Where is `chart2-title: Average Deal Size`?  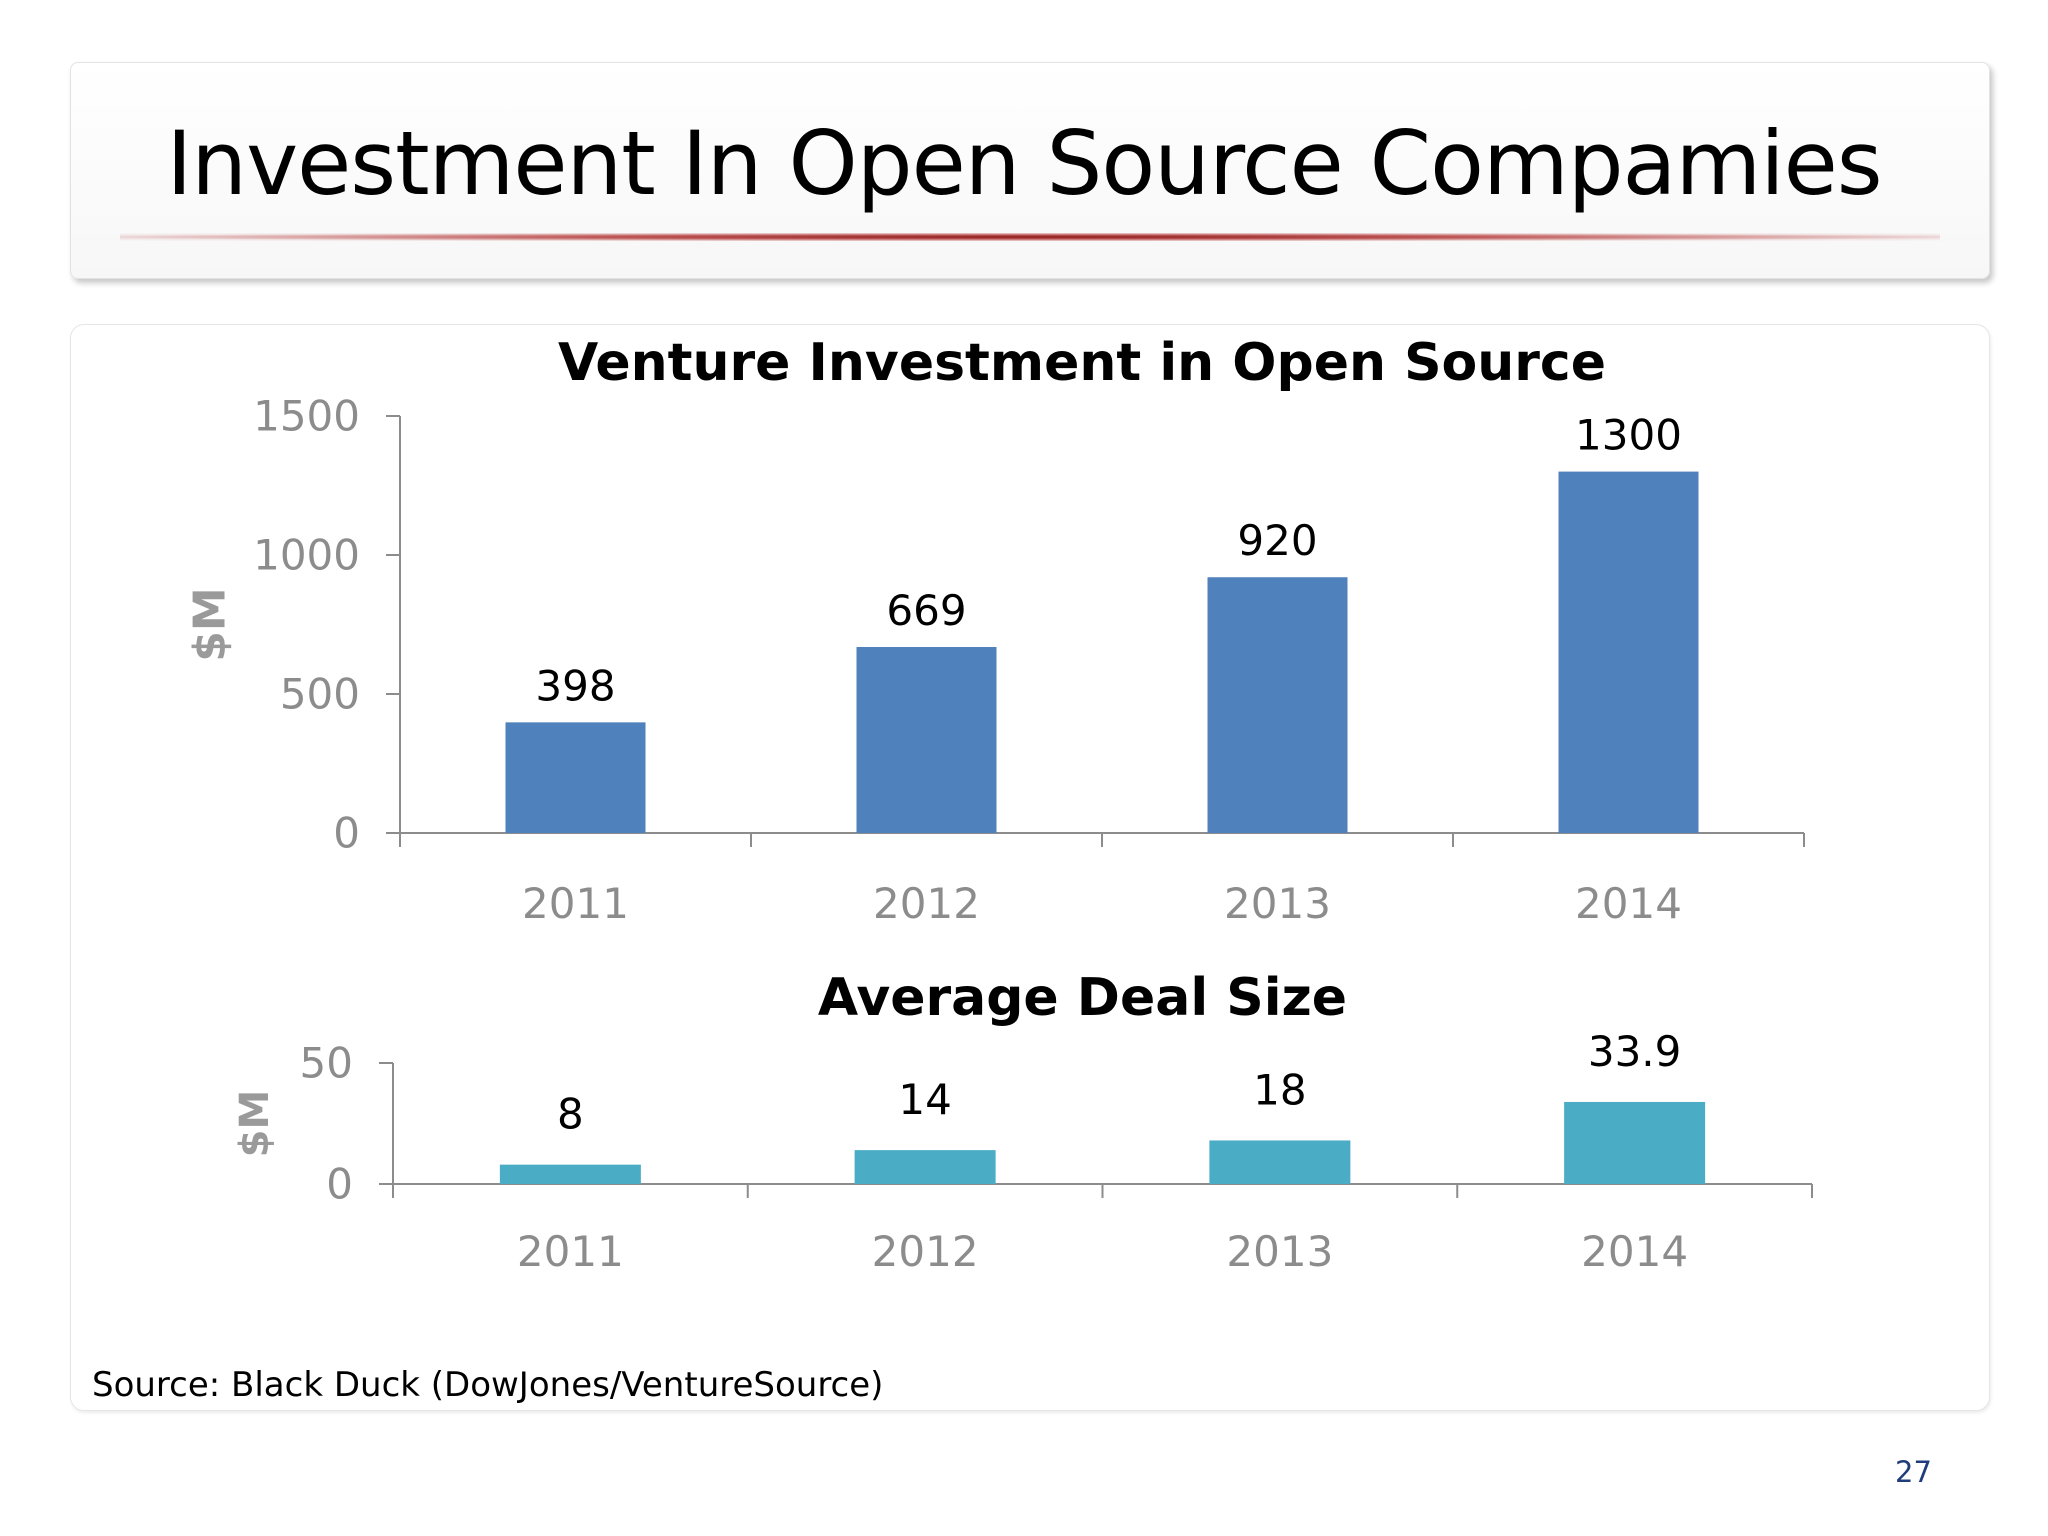
chart2-title: Average Deal Size is located at coordinates (1082, 998).